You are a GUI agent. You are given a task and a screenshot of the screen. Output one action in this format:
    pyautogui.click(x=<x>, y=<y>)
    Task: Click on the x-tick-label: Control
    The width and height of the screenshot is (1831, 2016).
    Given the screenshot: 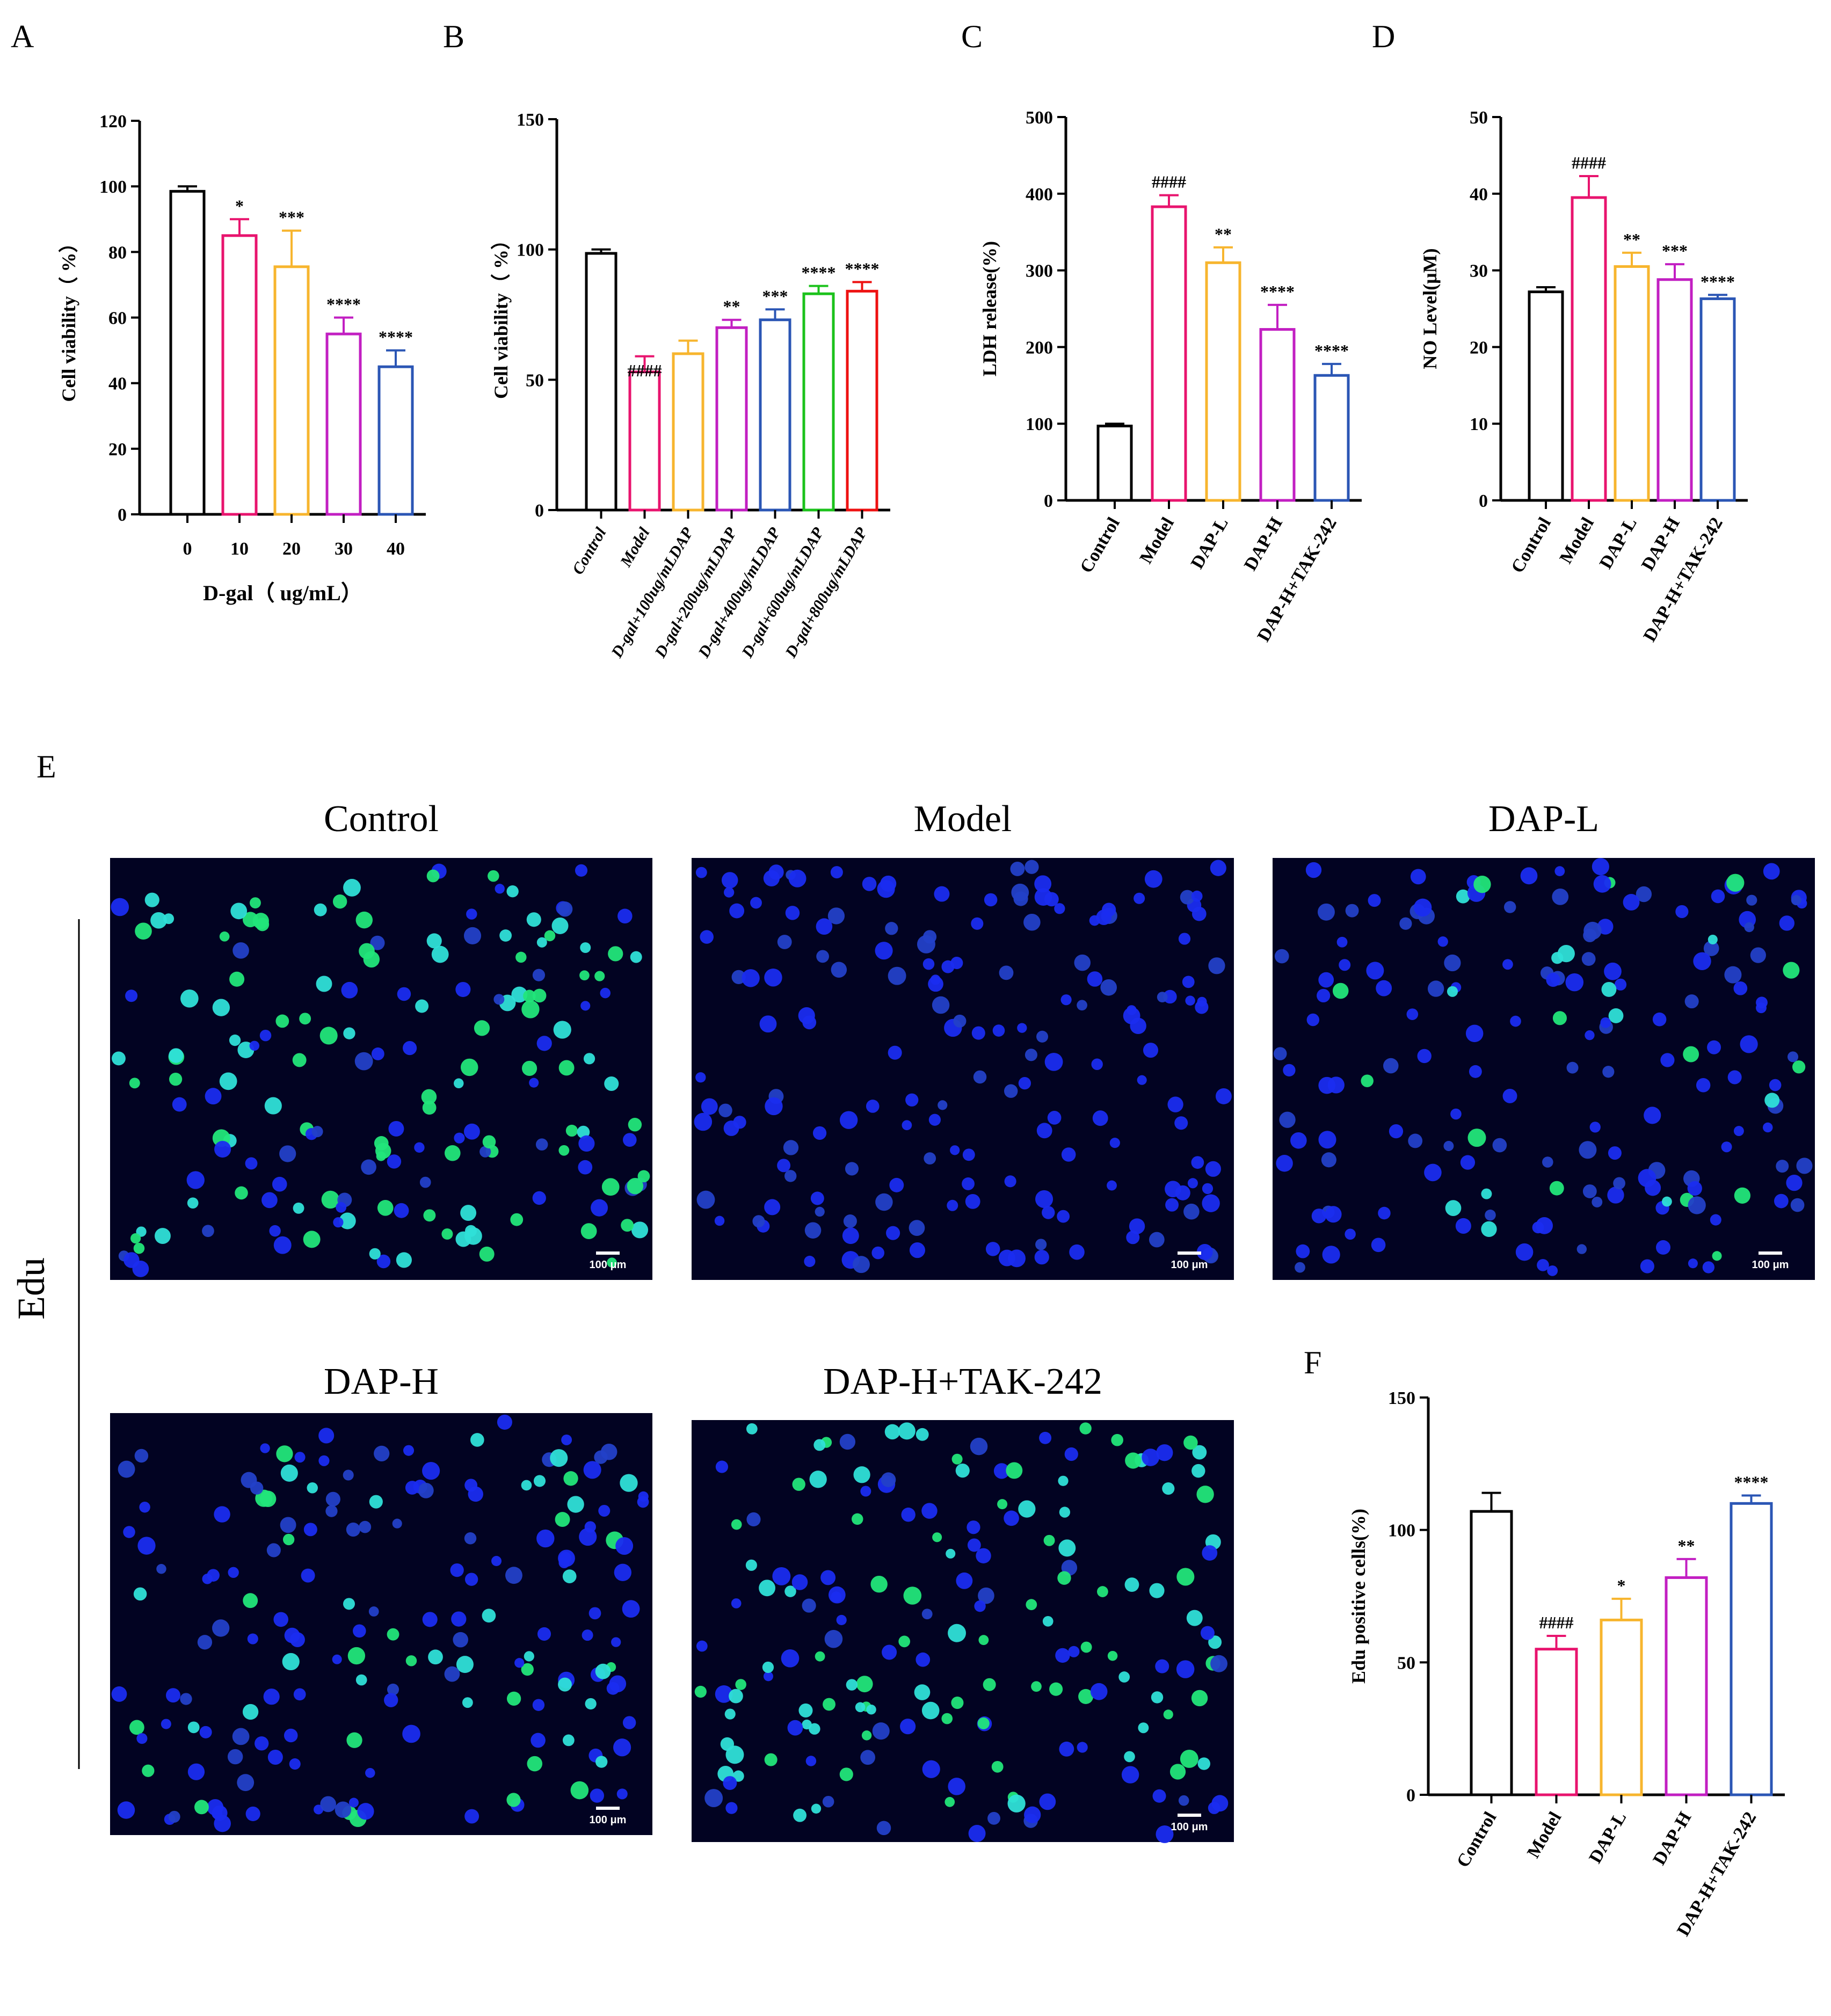 What is the action you would take?
    pyautogui.click(x=1477, y=1840)
    